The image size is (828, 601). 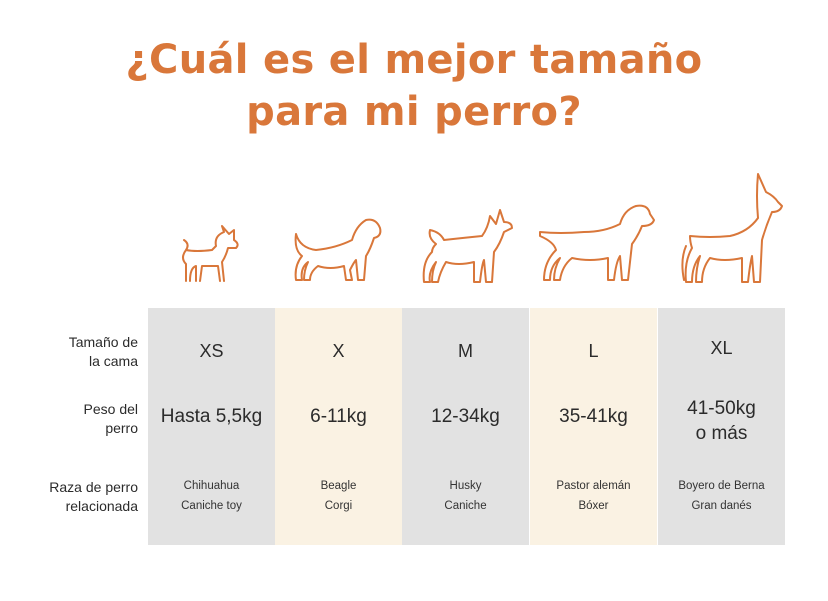 I want to click on bed-size-value: X, so click(x=338, y=351).